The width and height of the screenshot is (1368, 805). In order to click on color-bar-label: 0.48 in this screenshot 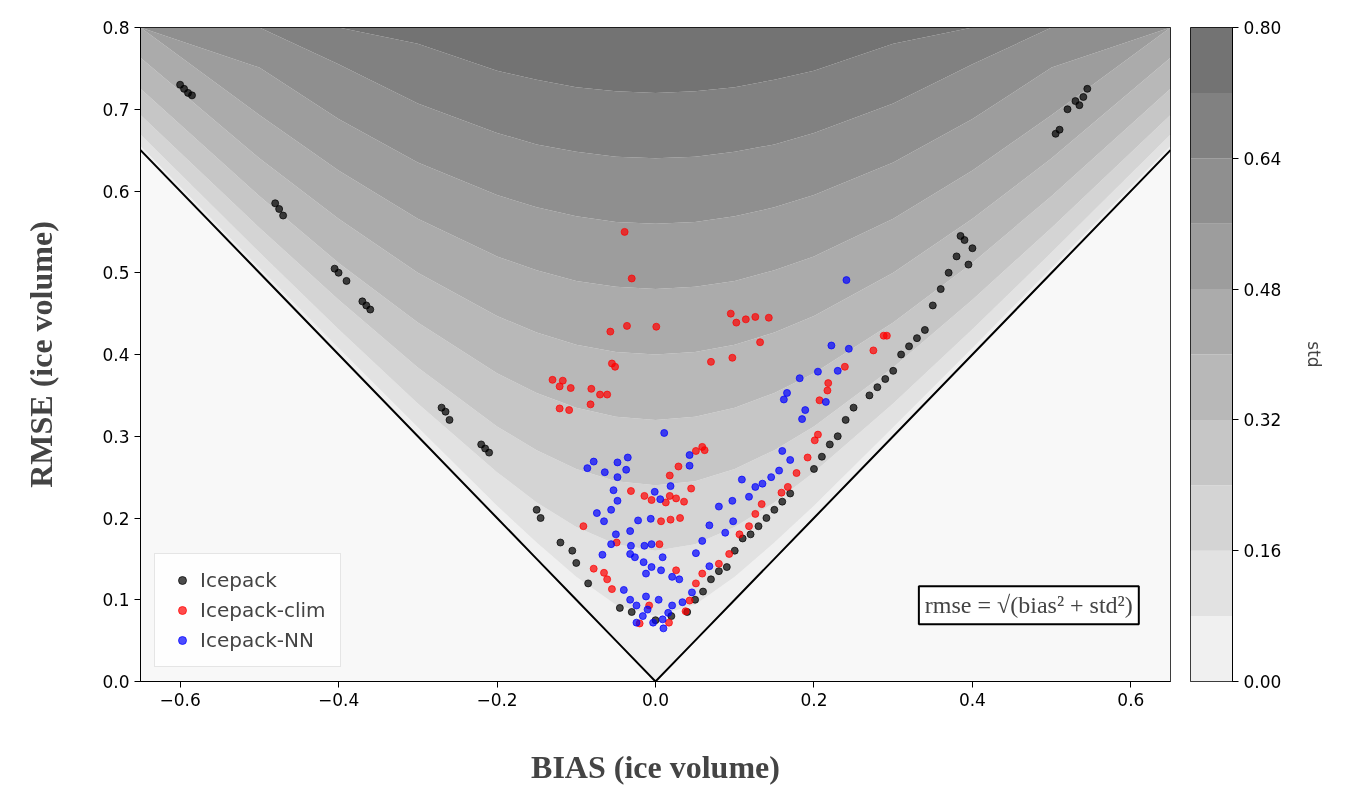, I will do `click(1262, 289)`.